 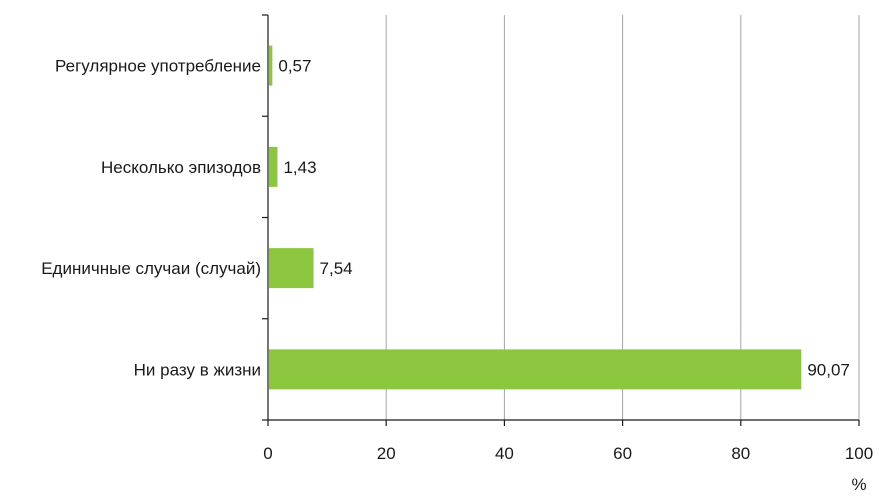 I want to click on category-label: Единичные случаи (случай), so click(x=151, y=268).